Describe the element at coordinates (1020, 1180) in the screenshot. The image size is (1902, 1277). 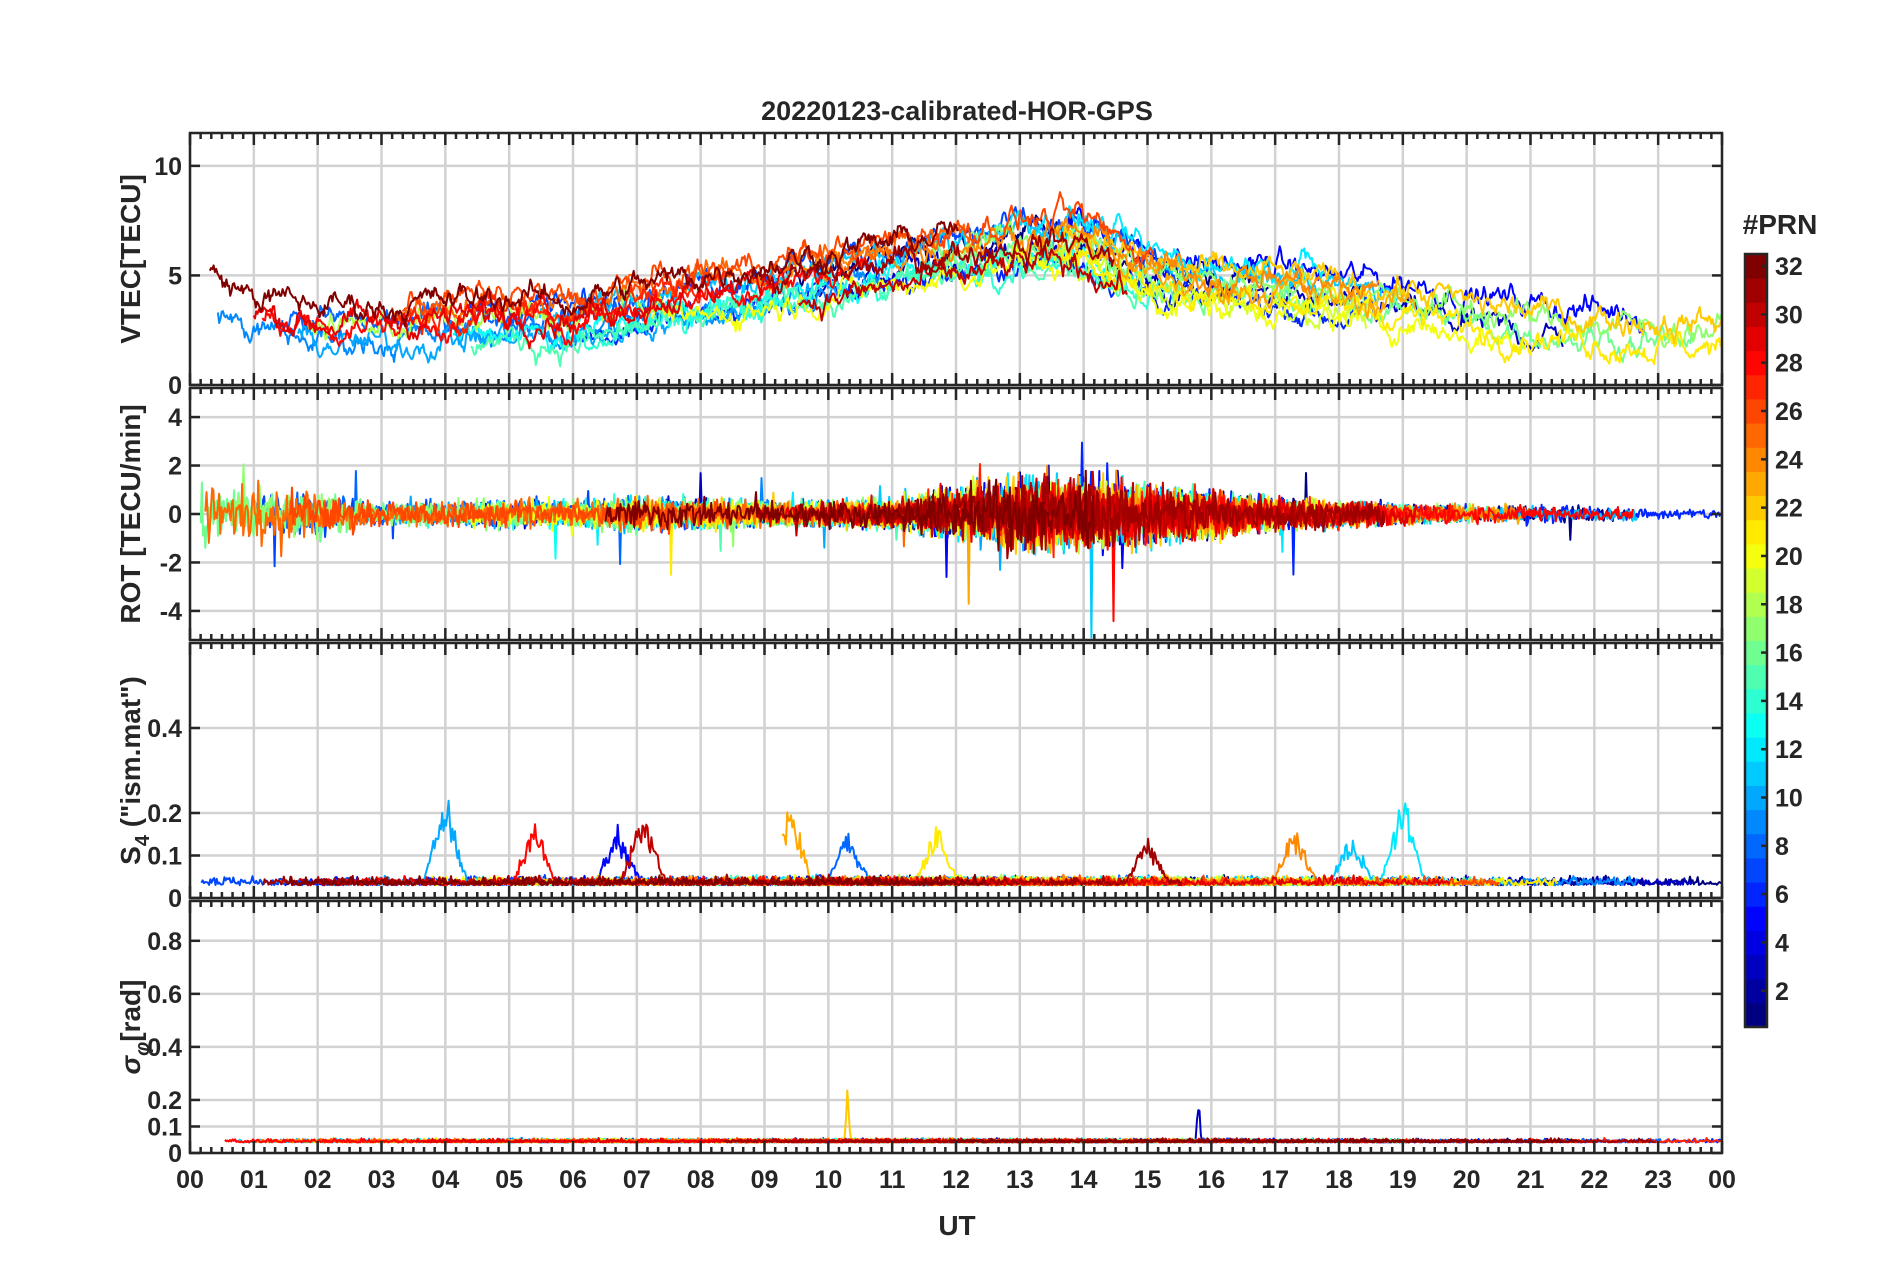
I see `x-tick-label: 13` at that location.